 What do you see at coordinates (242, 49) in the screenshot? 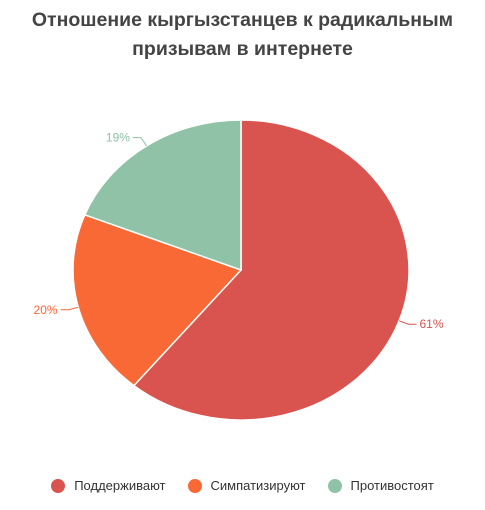
I see `chart-title-line-2: призывам в интернете` at bounding box center [242, 49].